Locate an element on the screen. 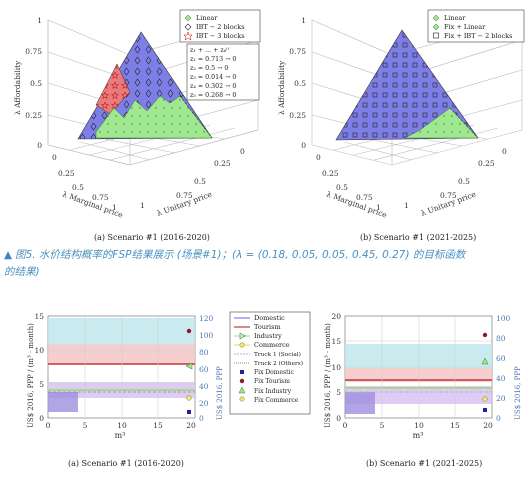  fig5b-ytick-1: 0.75 is located at coordinates (448, 195).